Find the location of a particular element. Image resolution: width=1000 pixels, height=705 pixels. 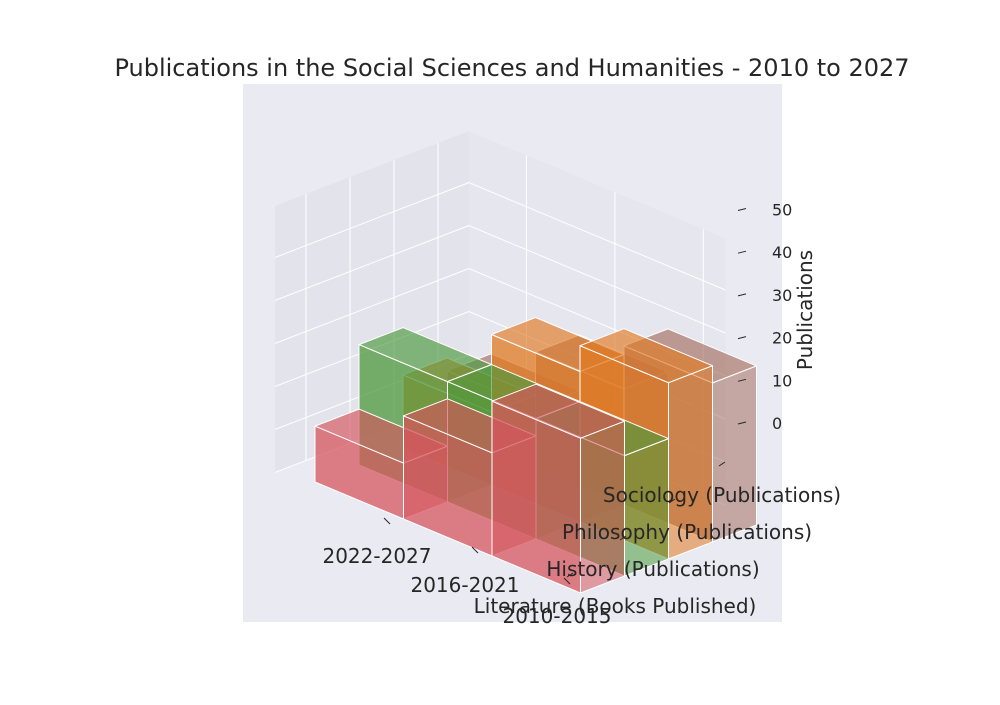

z-axis-label: Publications is located at coordinates (805, 310).